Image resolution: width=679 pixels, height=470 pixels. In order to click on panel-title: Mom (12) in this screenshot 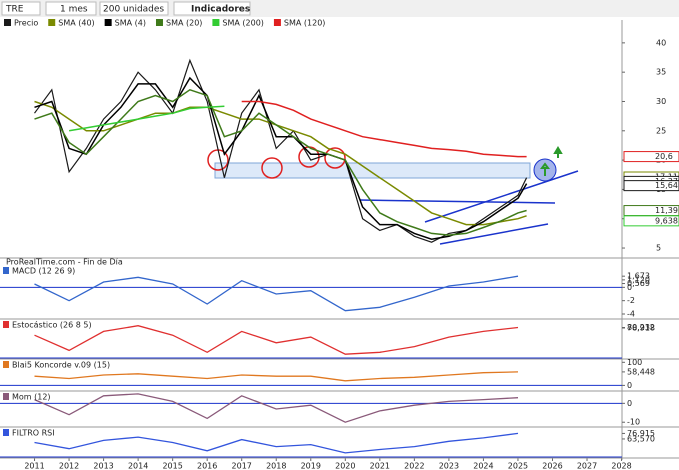, I will do `click(31, 397)`.